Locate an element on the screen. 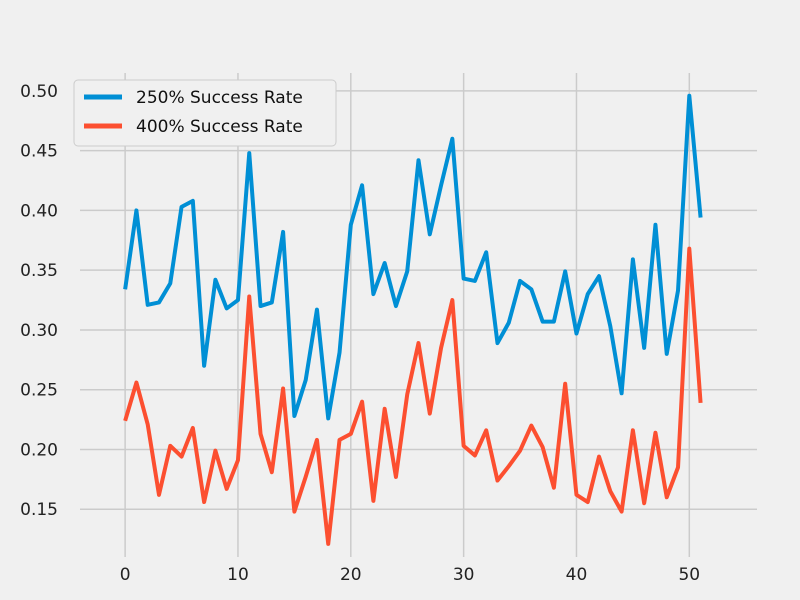 Image resolution: width=800 pixels, height=600 pixels. legend: 250% Success Rate 400% Success Rate is located at coordinates (205, 113).